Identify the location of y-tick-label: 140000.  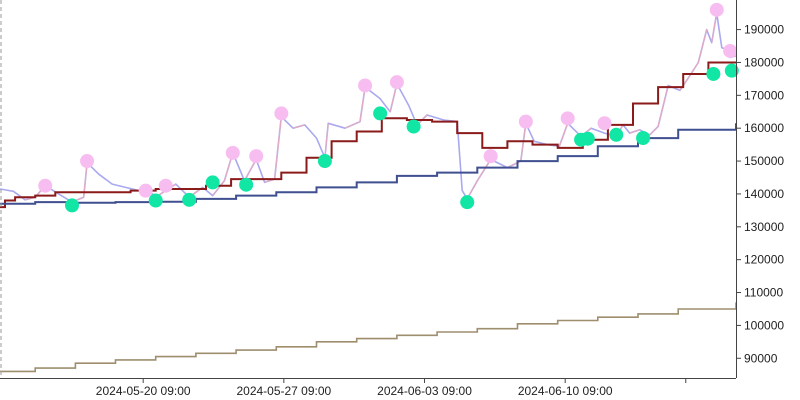
(764, 194).